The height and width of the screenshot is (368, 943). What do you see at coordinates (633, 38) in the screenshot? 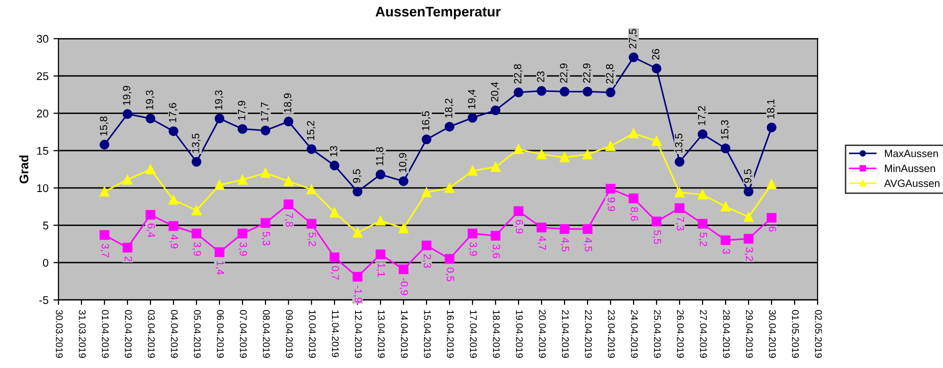
I see `data-label: 27,5` at bounding box center [633, 38].